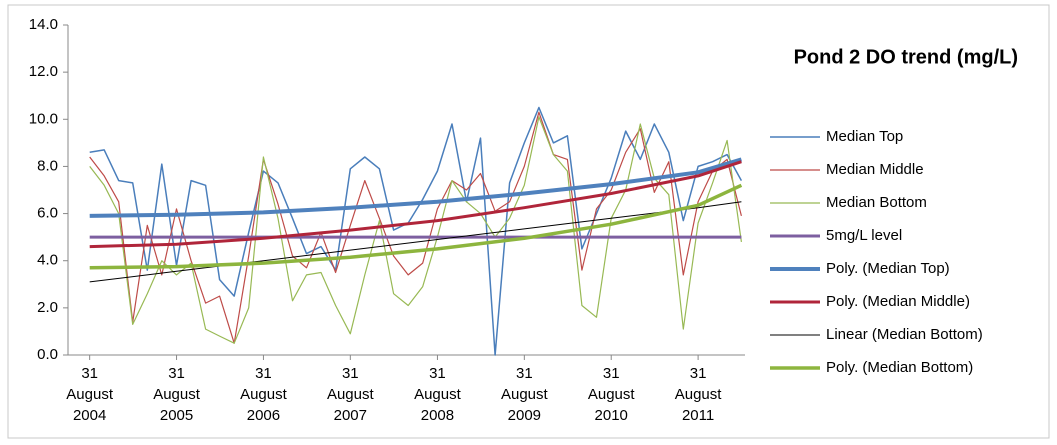  Describe the element at coordinates (47, 213) in the screenshot. I see `y-tick-label: 6.0` at that location.